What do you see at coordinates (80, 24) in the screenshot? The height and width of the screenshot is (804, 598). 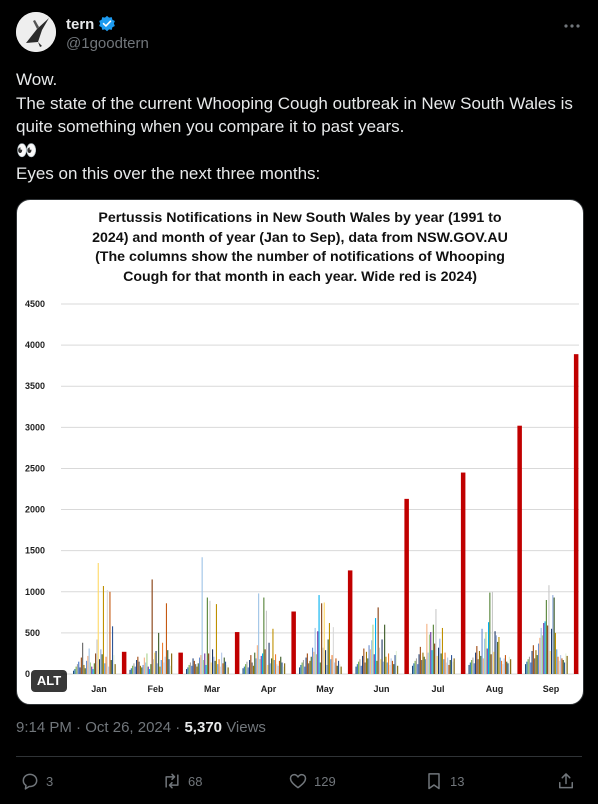 I see `author-name: tern` at bounding box center [80, 24].